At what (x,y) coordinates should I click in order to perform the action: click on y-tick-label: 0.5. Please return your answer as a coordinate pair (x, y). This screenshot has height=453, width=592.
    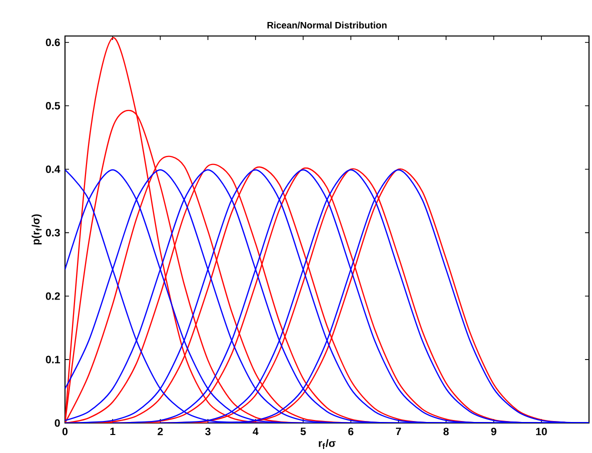
    Looking at the image, I should click on (53, 106).